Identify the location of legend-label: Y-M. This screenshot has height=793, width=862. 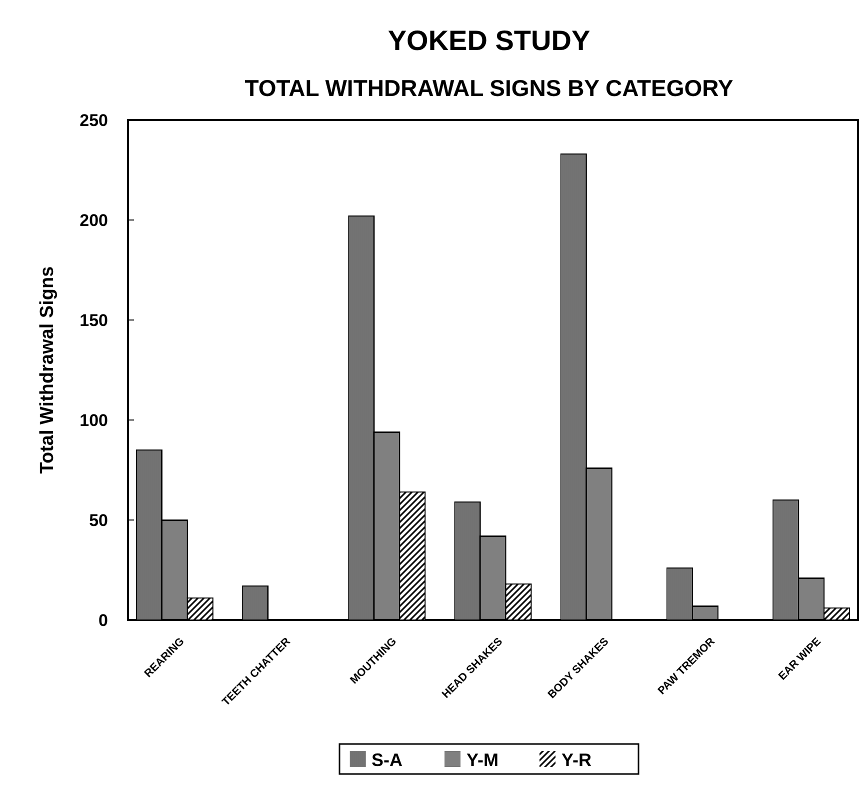
(482, 760).